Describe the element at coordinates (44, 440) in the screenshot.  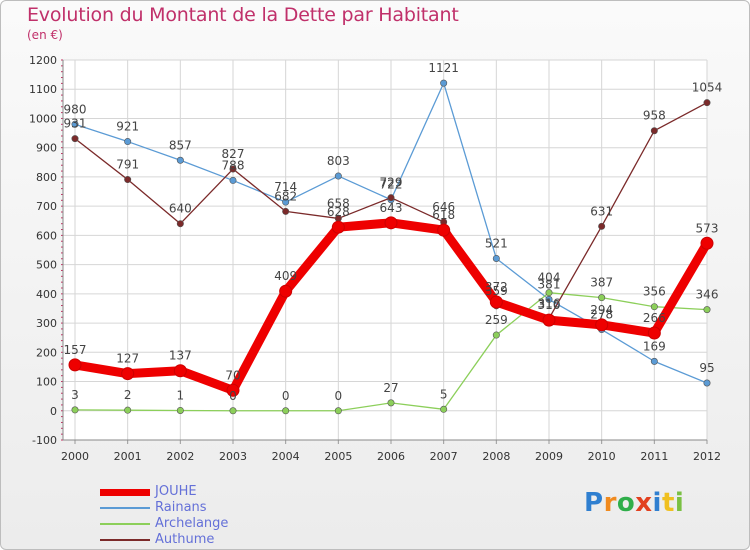
I see `y-tick-label: -100` at that location.